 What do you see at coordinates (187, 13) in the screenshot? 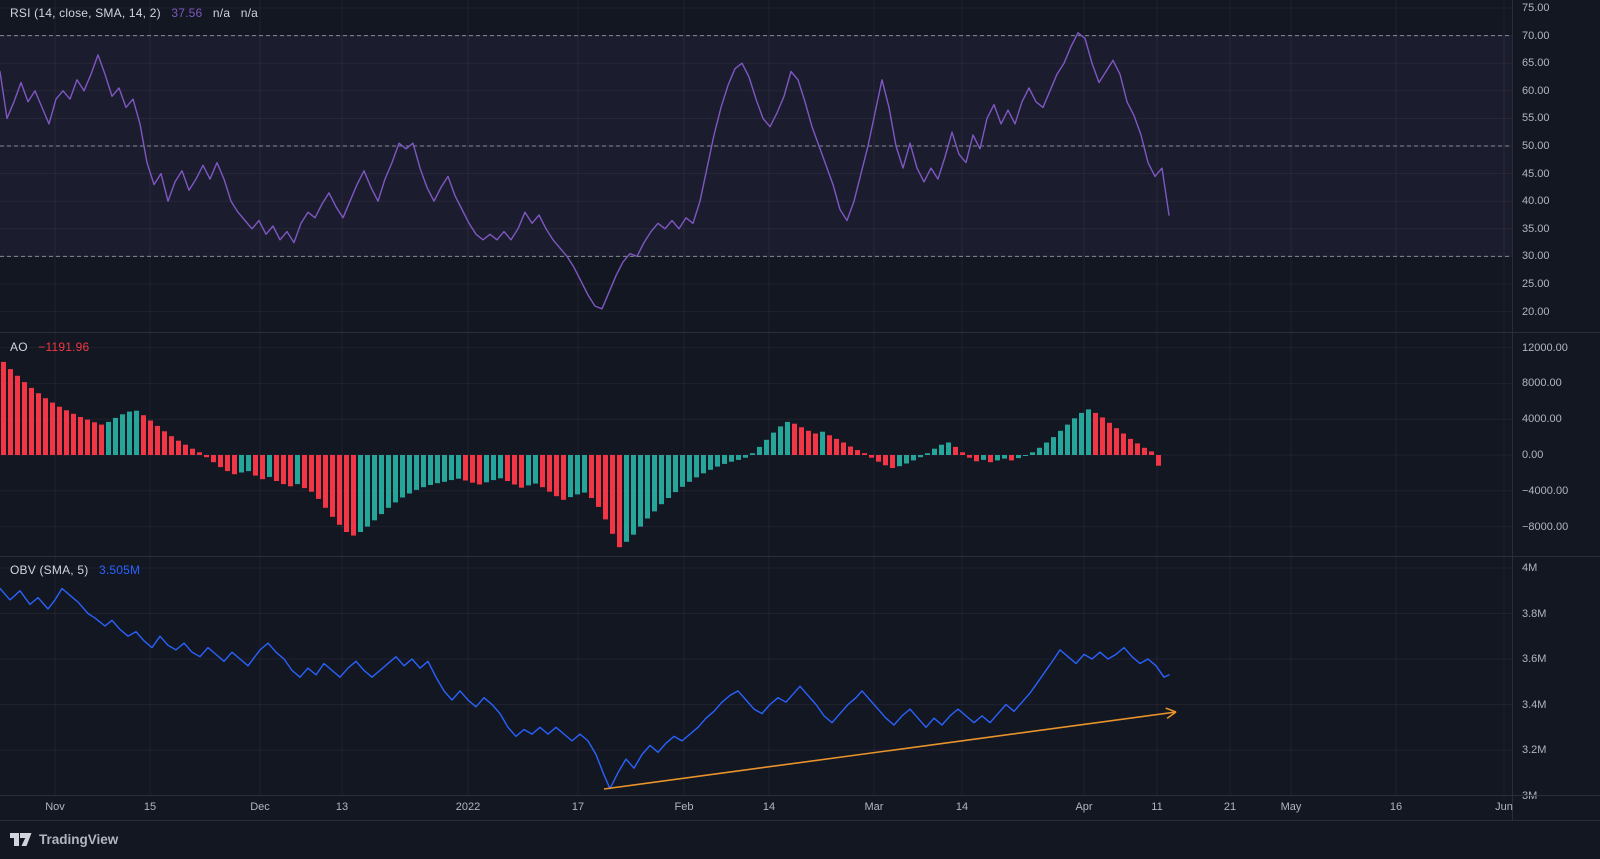
I see `rsi-value: 37.56` at bounding box center [187, 13].